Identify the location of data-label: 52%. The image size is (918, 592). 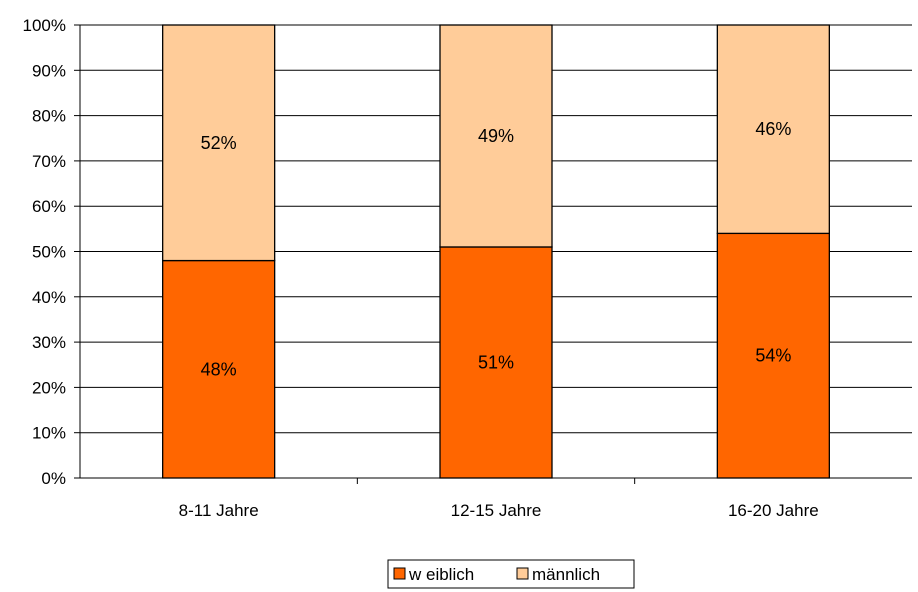
(219, 143).